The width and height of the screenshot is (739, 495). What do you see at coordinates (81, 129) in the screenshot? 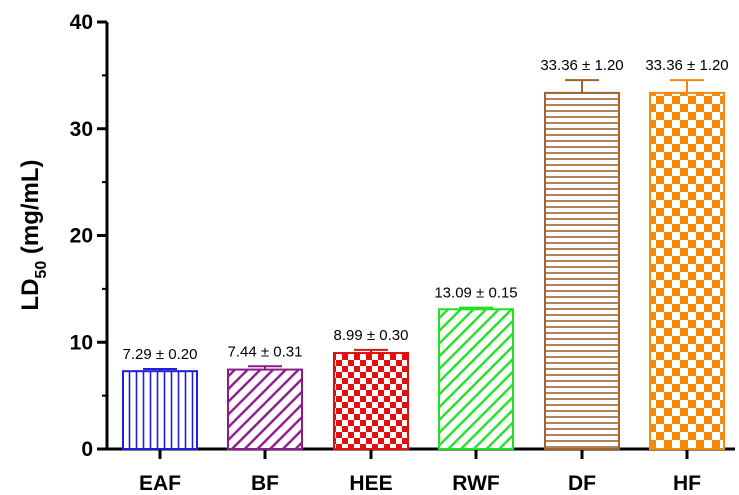
I see `y-tick-label: 30` at bounding box center [81, 129].